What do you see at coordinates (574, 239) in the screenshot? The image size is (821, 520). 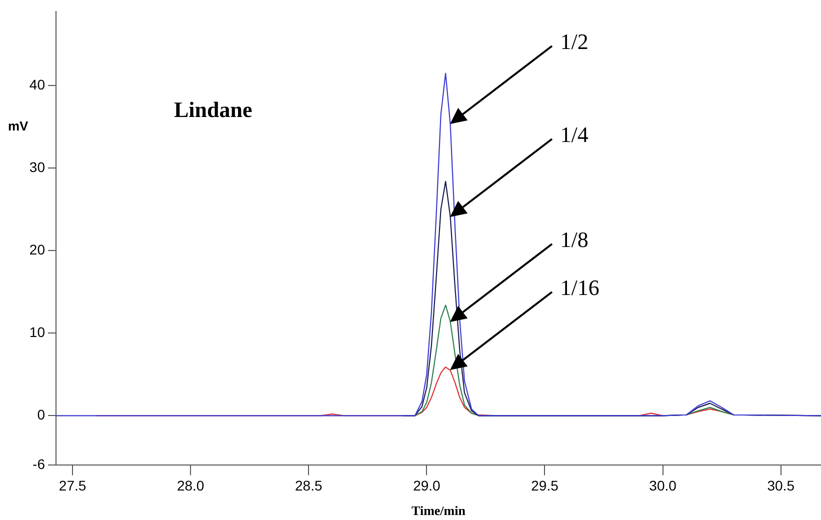 I see `text: 1/8` at bounding box center [574, 239].